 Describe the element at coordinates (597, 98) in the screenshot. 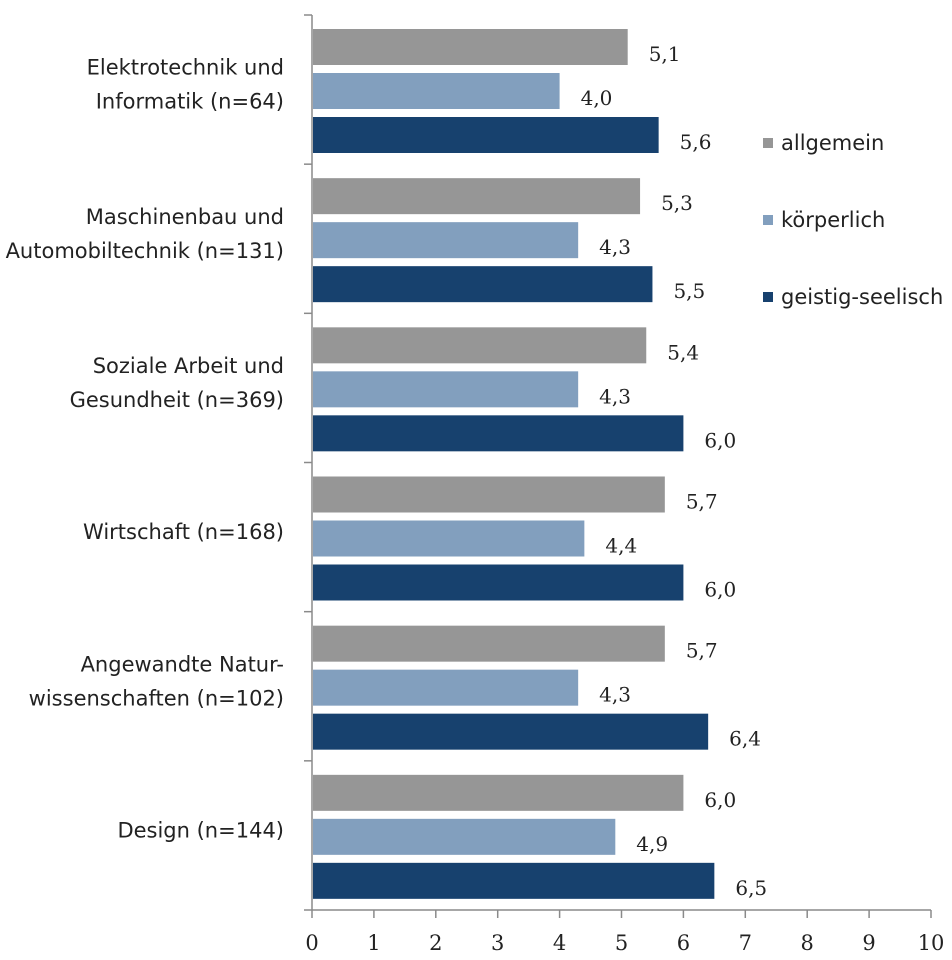

I see `data-label-0-1: 4,0` at that location.